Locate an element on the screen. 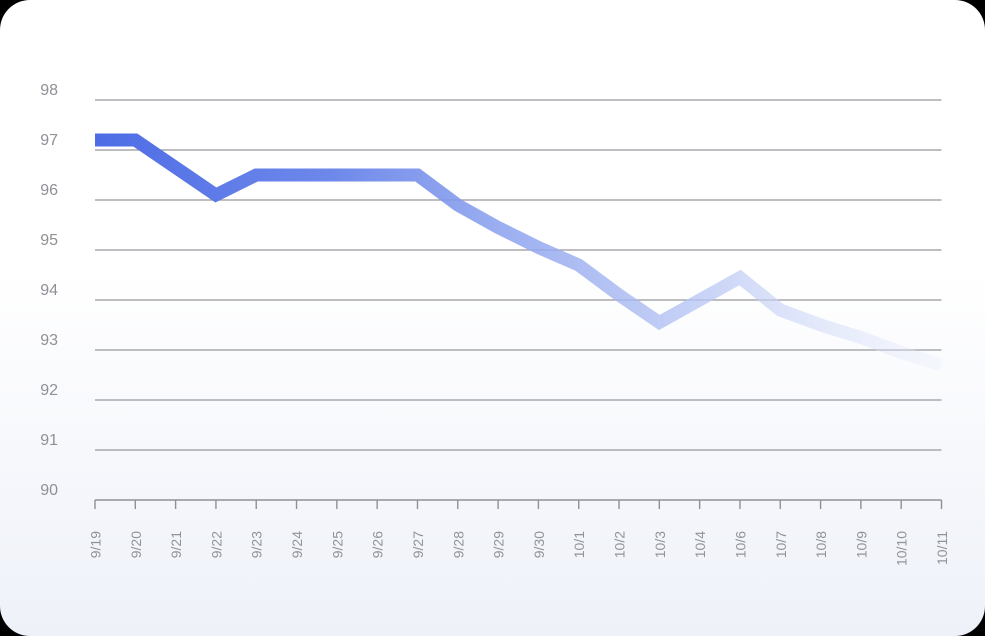 Image resolution: width=985 pixels, height=636 pixels. y-axis-tick-label: 97 is located at coordinates (49, 140).